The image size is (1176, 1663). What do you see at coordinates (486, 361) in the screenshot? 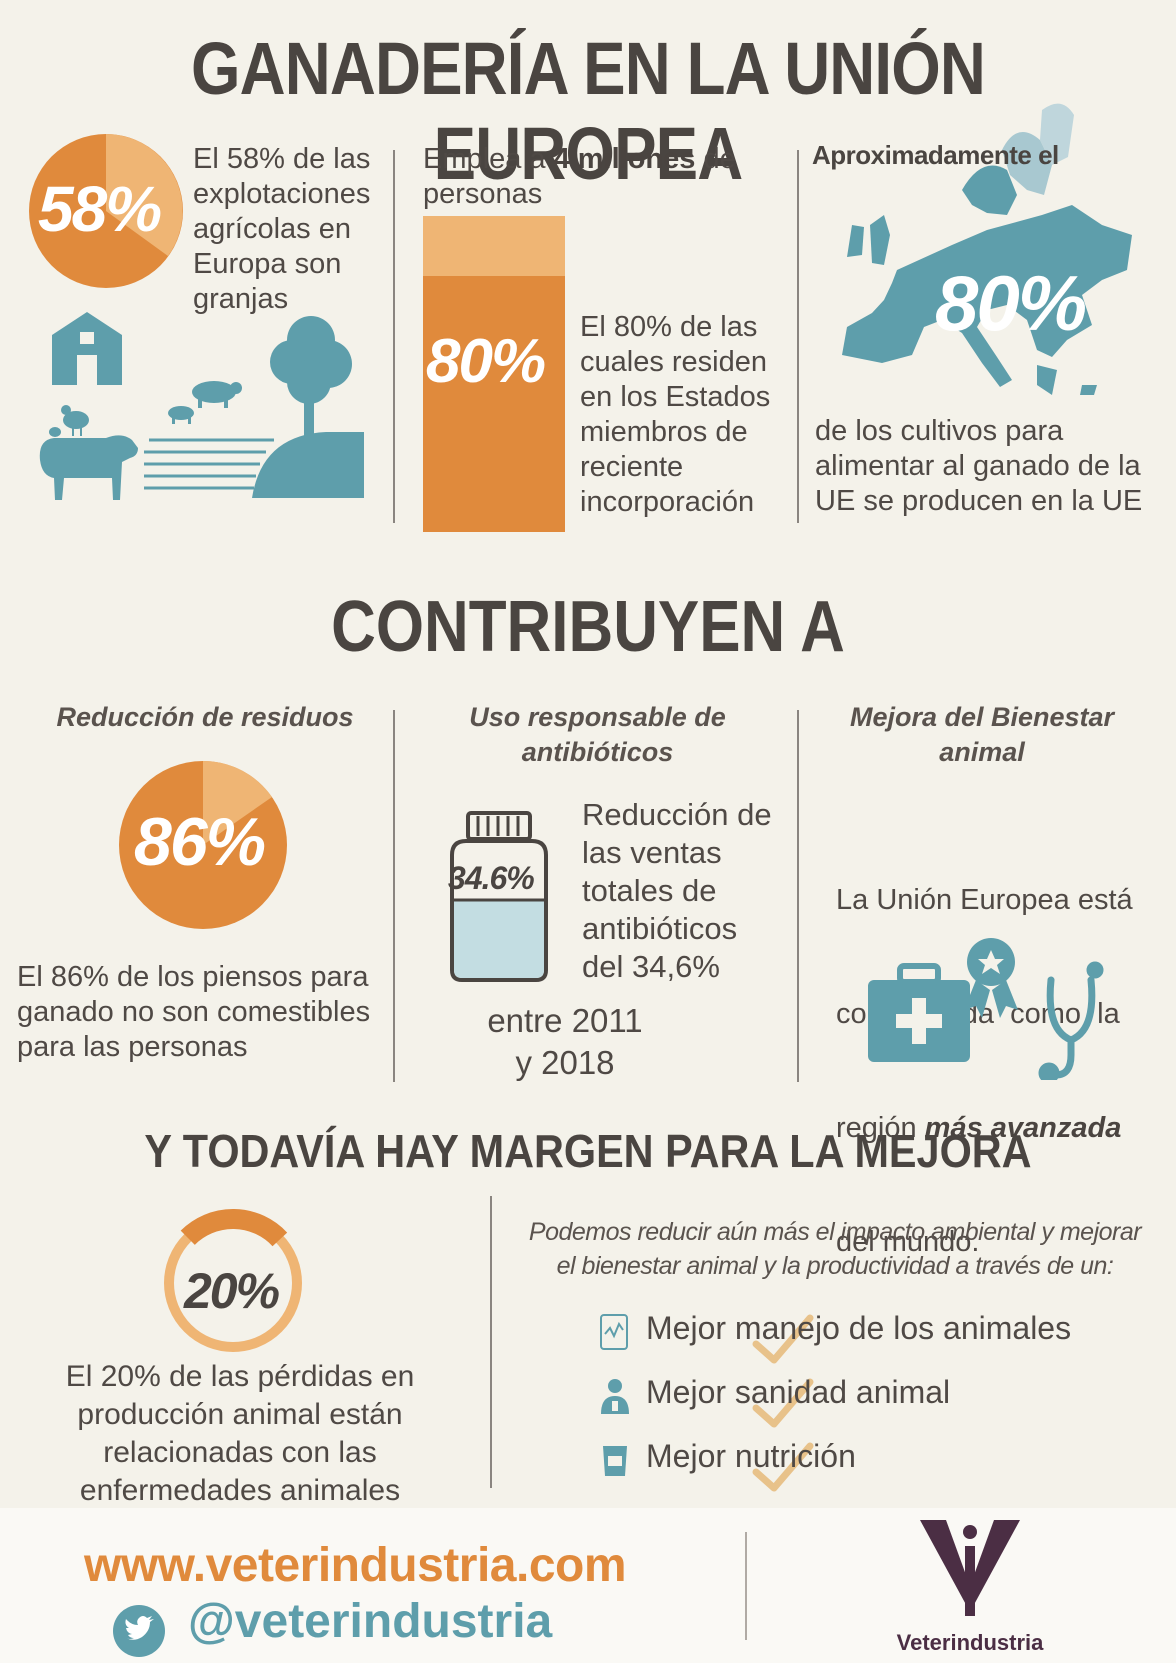
I see `percent-80-label: 80%` at bounding box center [486, 361].